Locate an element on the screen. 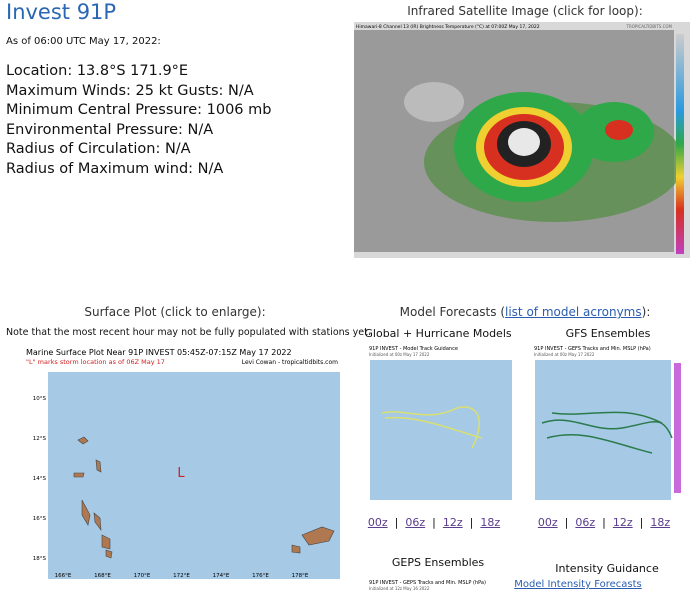 The height and width of the screenshot is (593, 699). intensity-link: Model Intensity Forecasts is located at coordinates (578, 584).